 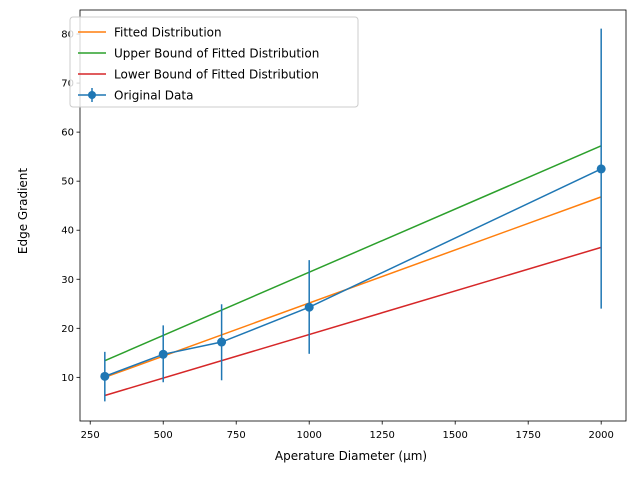 I want to click on x-tick-label: 1500, so click(x=454, y=435).